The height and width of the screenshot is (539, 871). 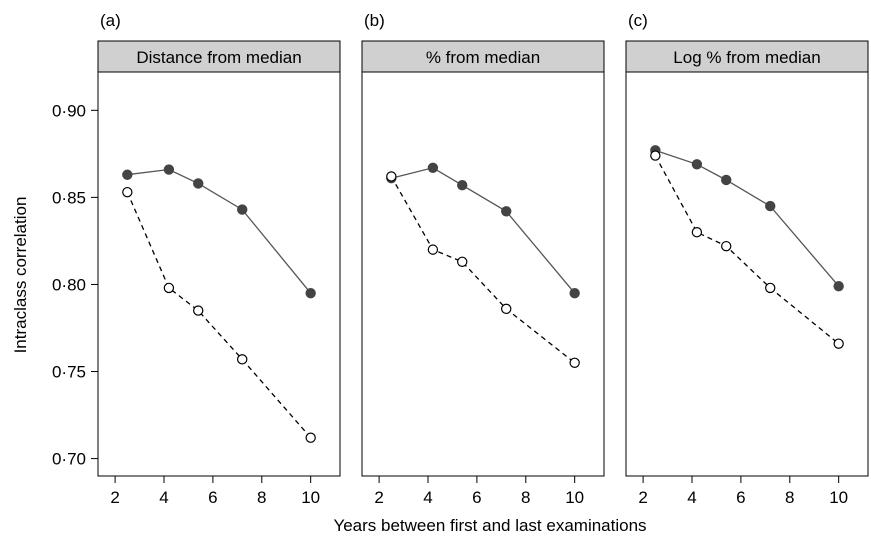 I want to click on y-tick-label: 0·70, so click(x=69, y=459).